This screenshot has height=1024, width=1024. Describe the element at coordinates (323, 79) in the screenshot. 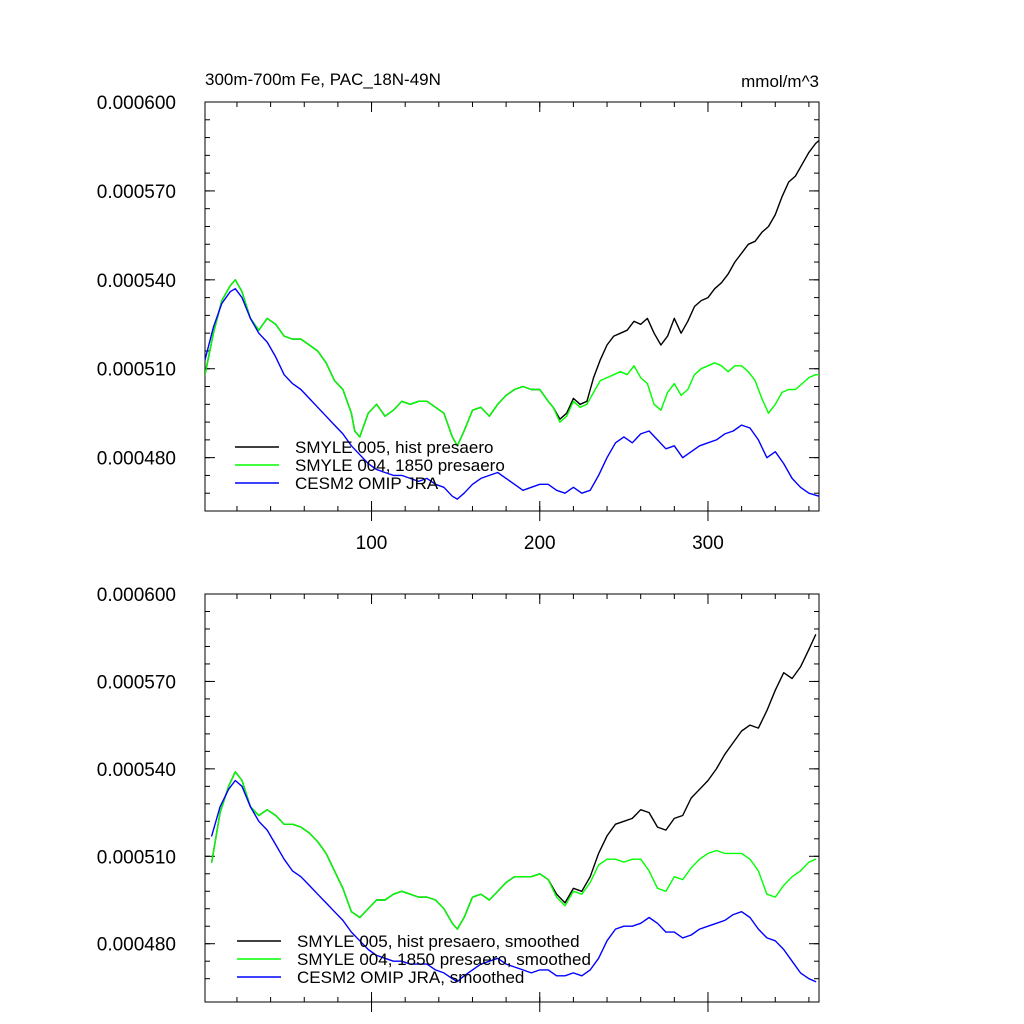

I see `chart-title: 300m-700m Fe, PAC_18N-49N` at that location.